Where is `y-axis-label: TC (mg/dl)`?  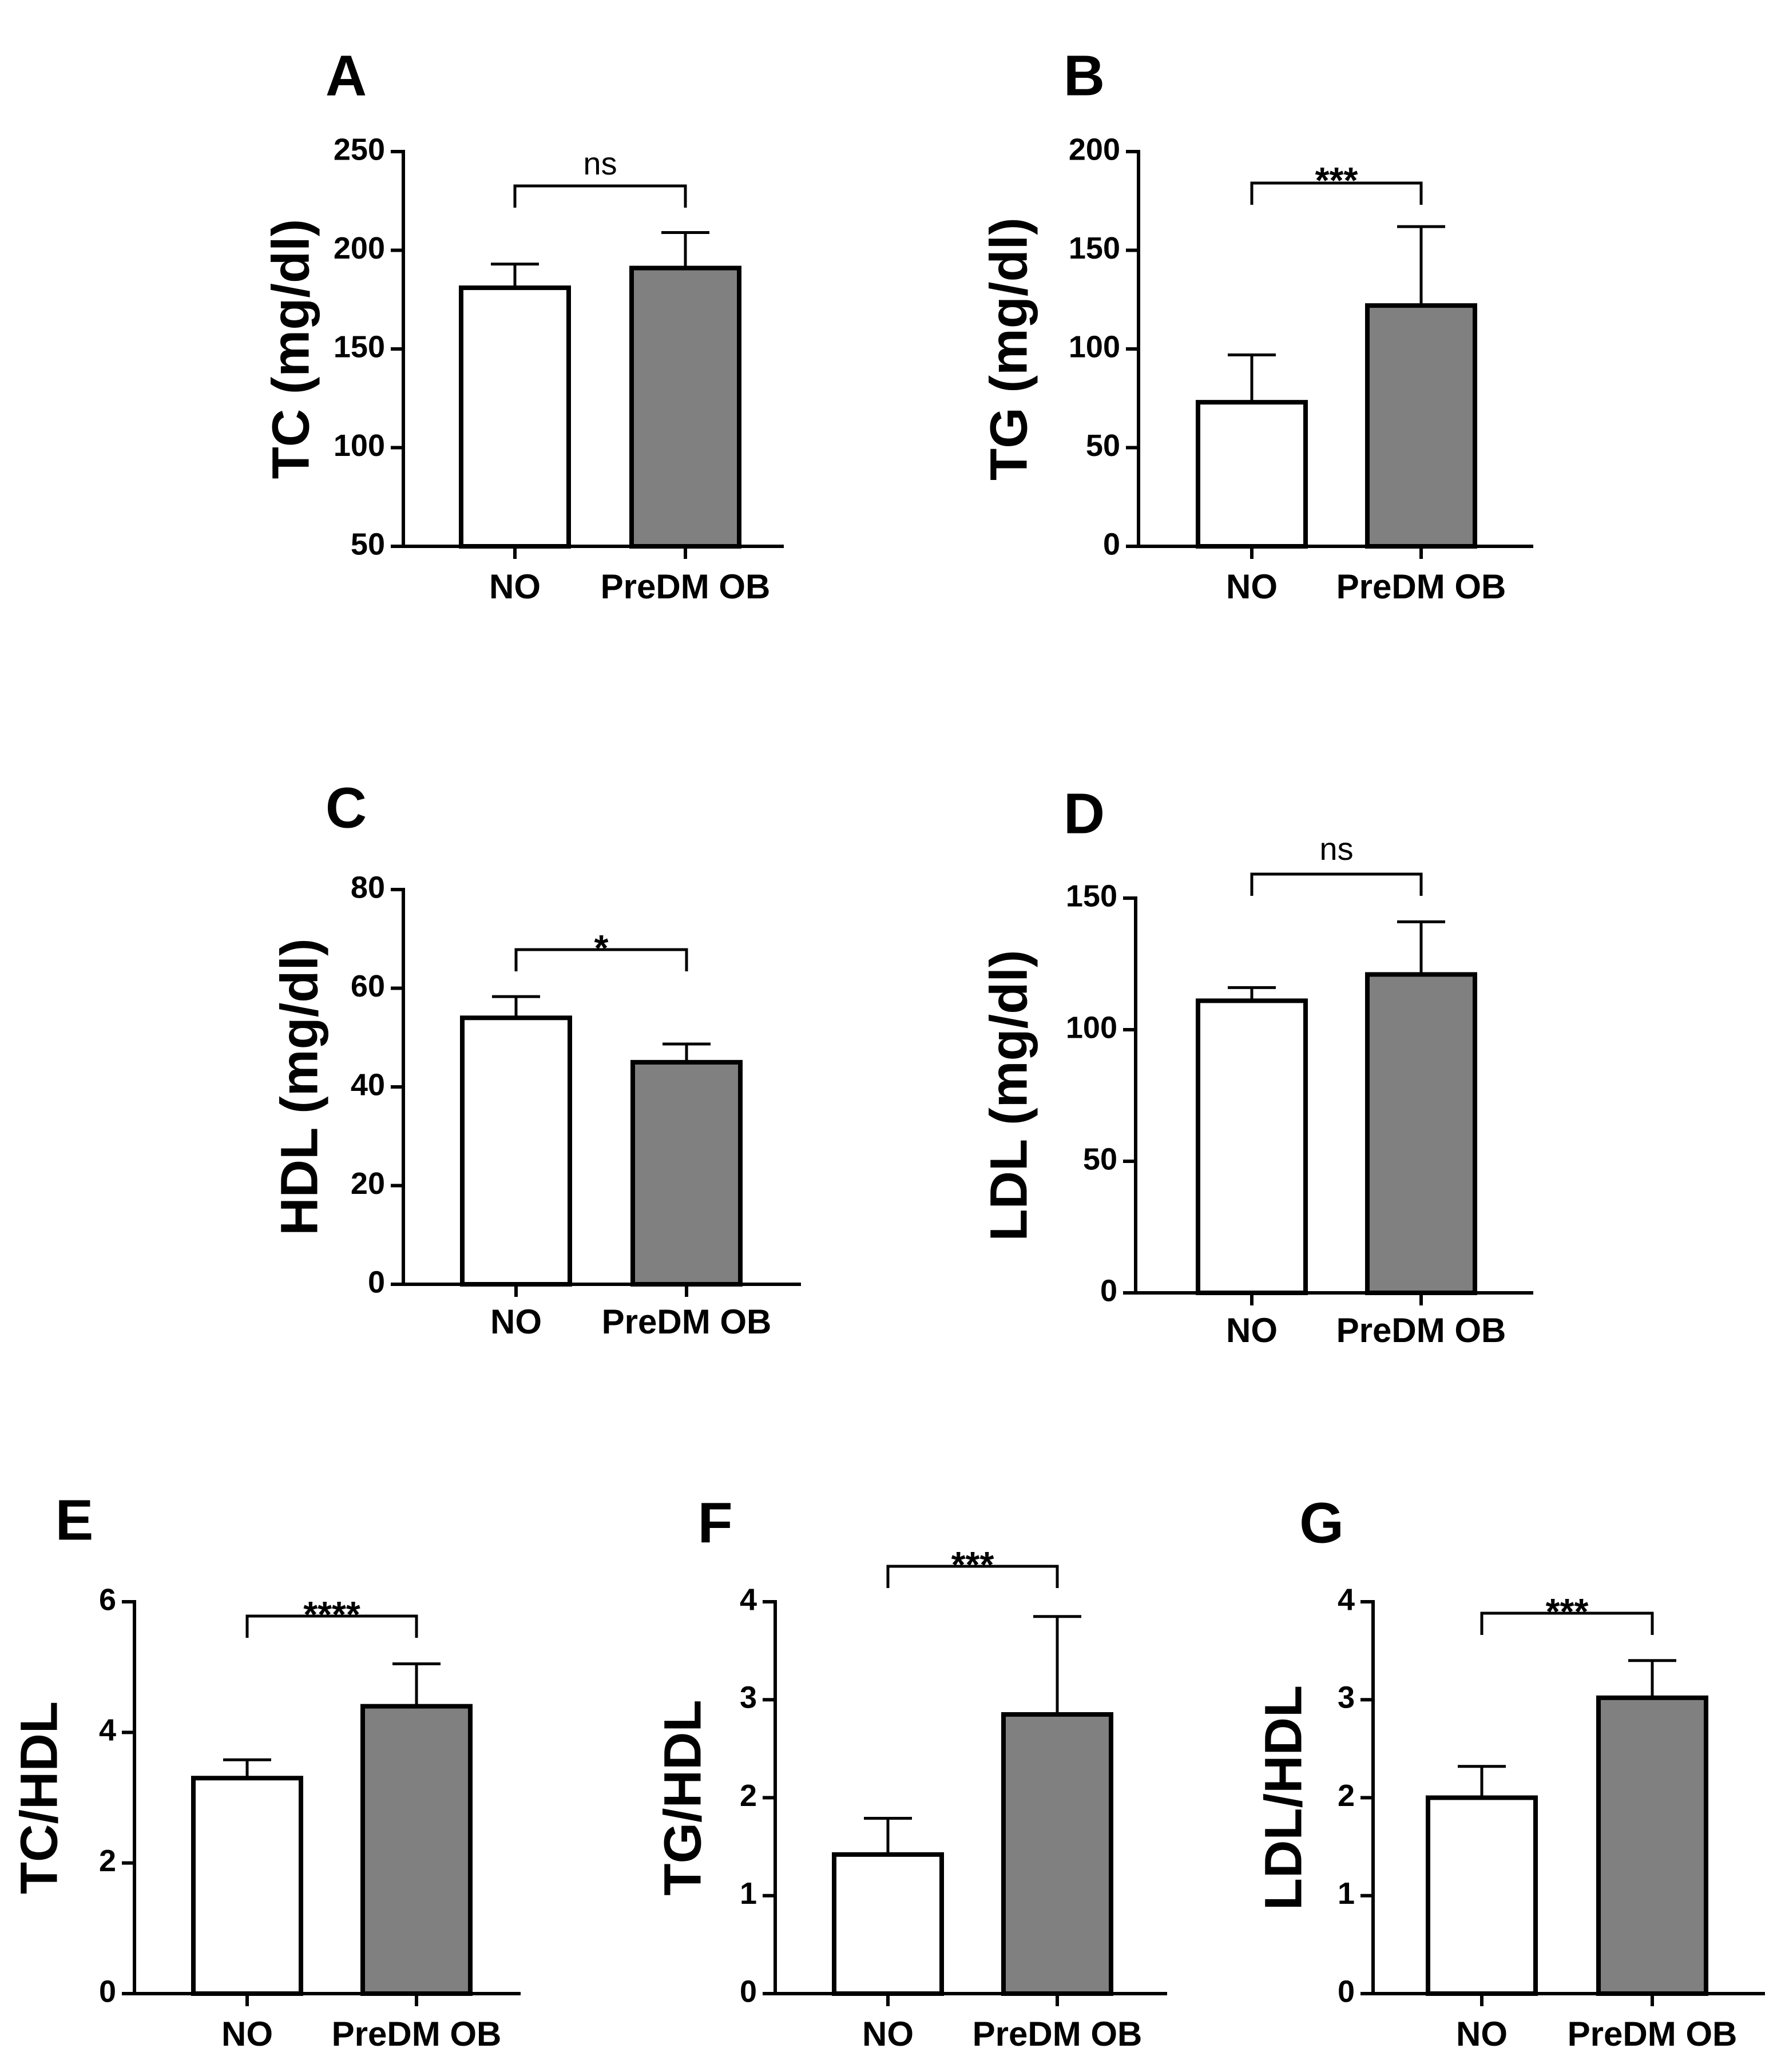
y-axis-label: TC (mg/dl) is located at coordinates (290, 349).